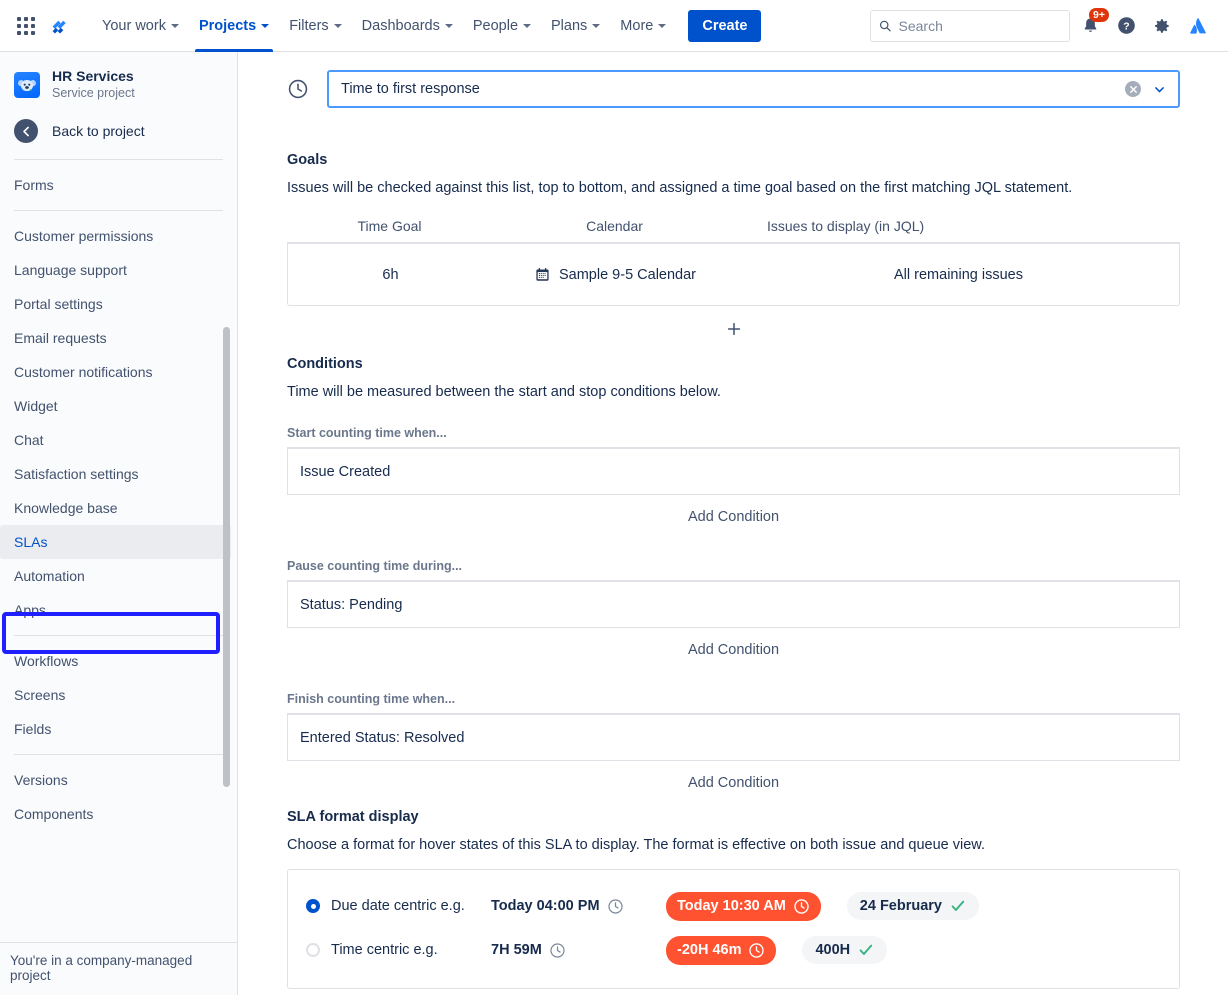 The image size is (1228, 995). I want to click on sidebar-item-language-support: Language support, so click(70, 270).